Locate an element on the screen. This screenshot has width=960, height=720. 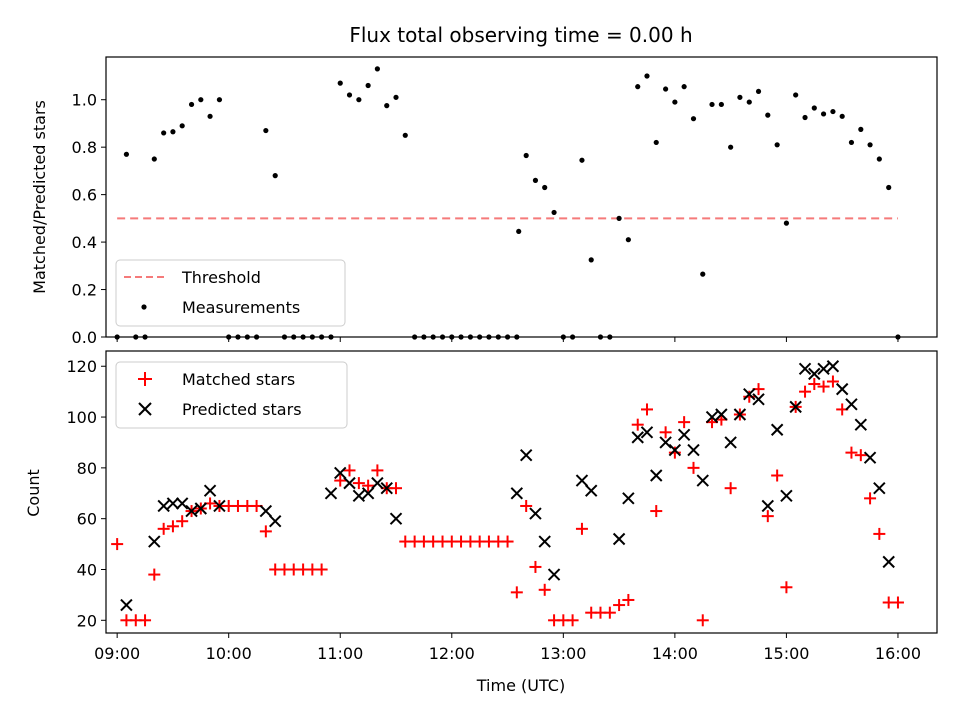
legend-predicted-label: Predicted stars is located at coordinates (242, 409).